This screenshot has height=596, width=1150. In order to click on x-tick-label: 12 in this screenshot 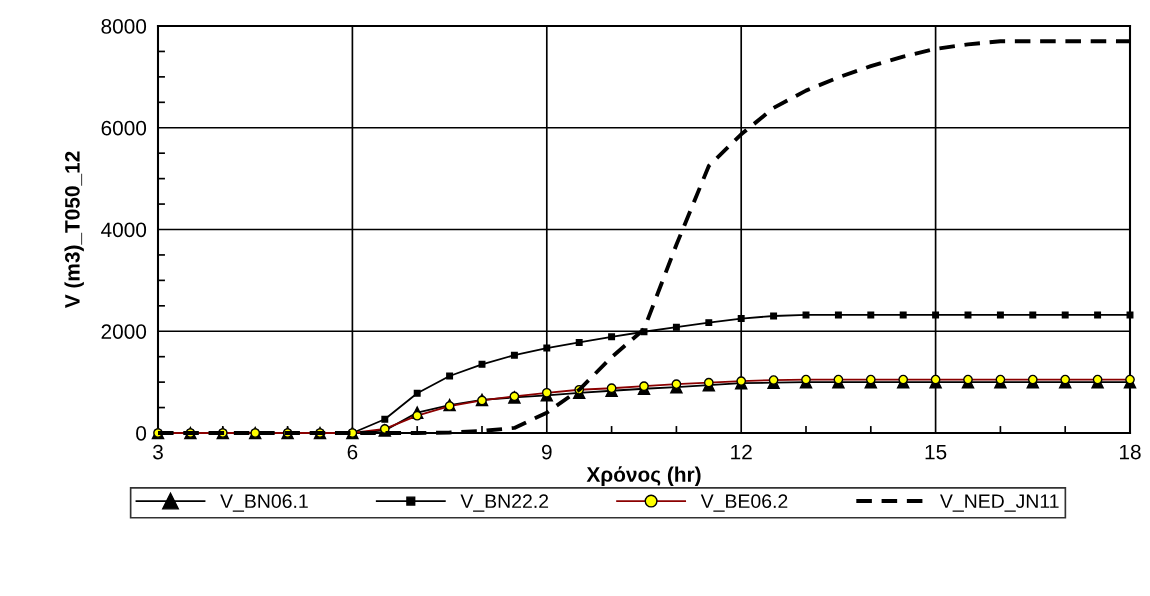, I will do `click(741, 452)`.